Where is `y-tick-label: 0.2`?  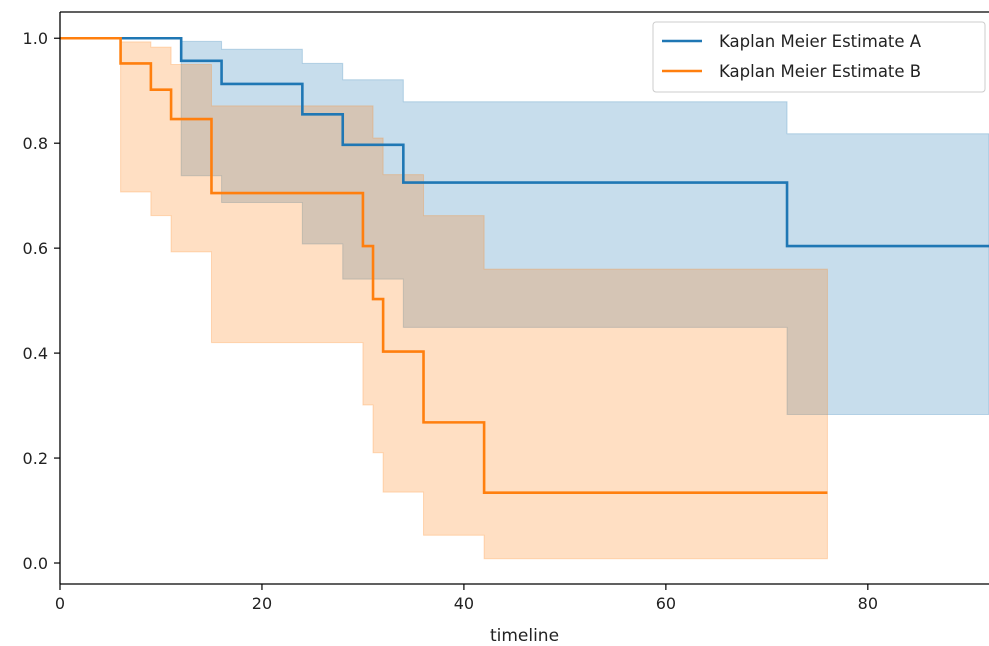
y-tick-label: 0.2 is located at coordinates (35, 458).